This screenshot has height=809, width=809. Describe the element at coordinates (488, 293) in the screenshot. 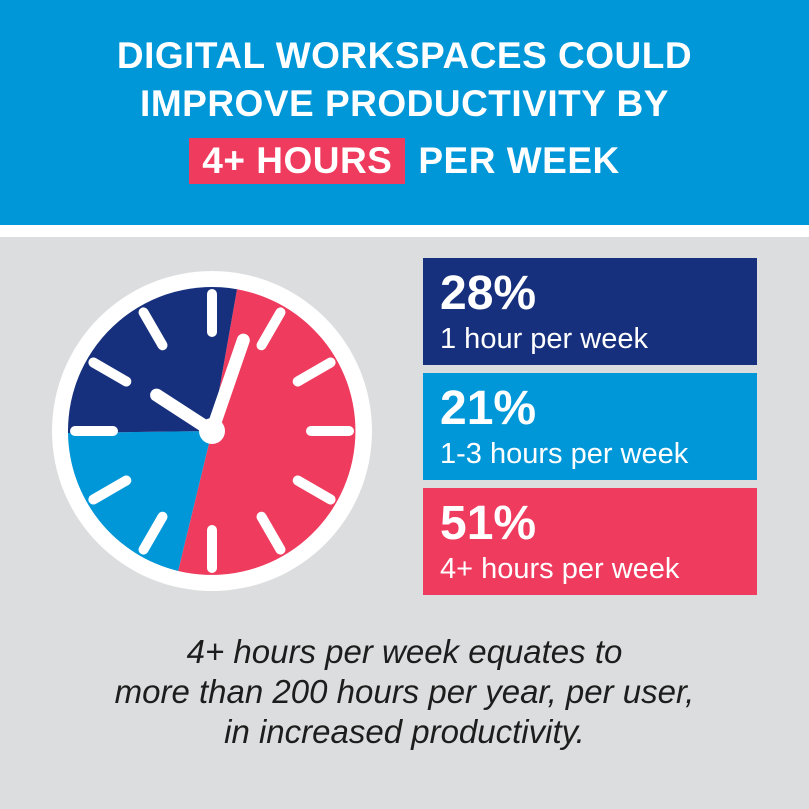

I see `stat-percent: 28%` at that location.